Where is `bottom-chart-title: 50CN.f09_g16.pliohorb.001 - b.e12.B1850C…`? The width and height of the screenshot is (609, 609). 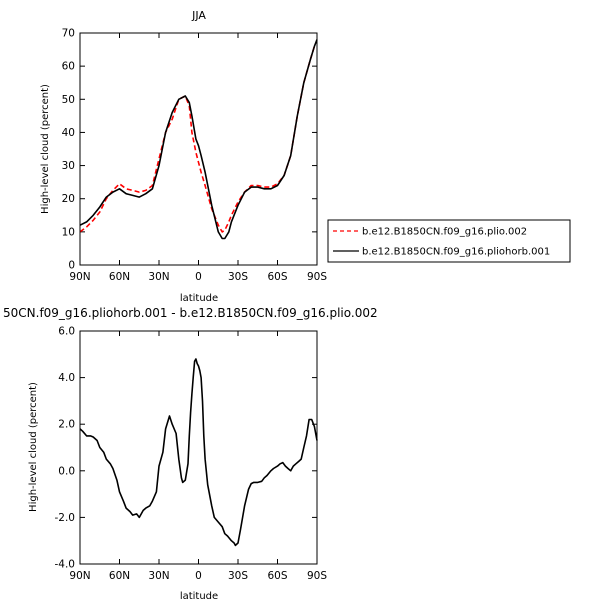 bottom-chart-title: 50CN.f09_g16.pliohorb.001 - b.e12.B1850C… is located at coordinates (190, 313).